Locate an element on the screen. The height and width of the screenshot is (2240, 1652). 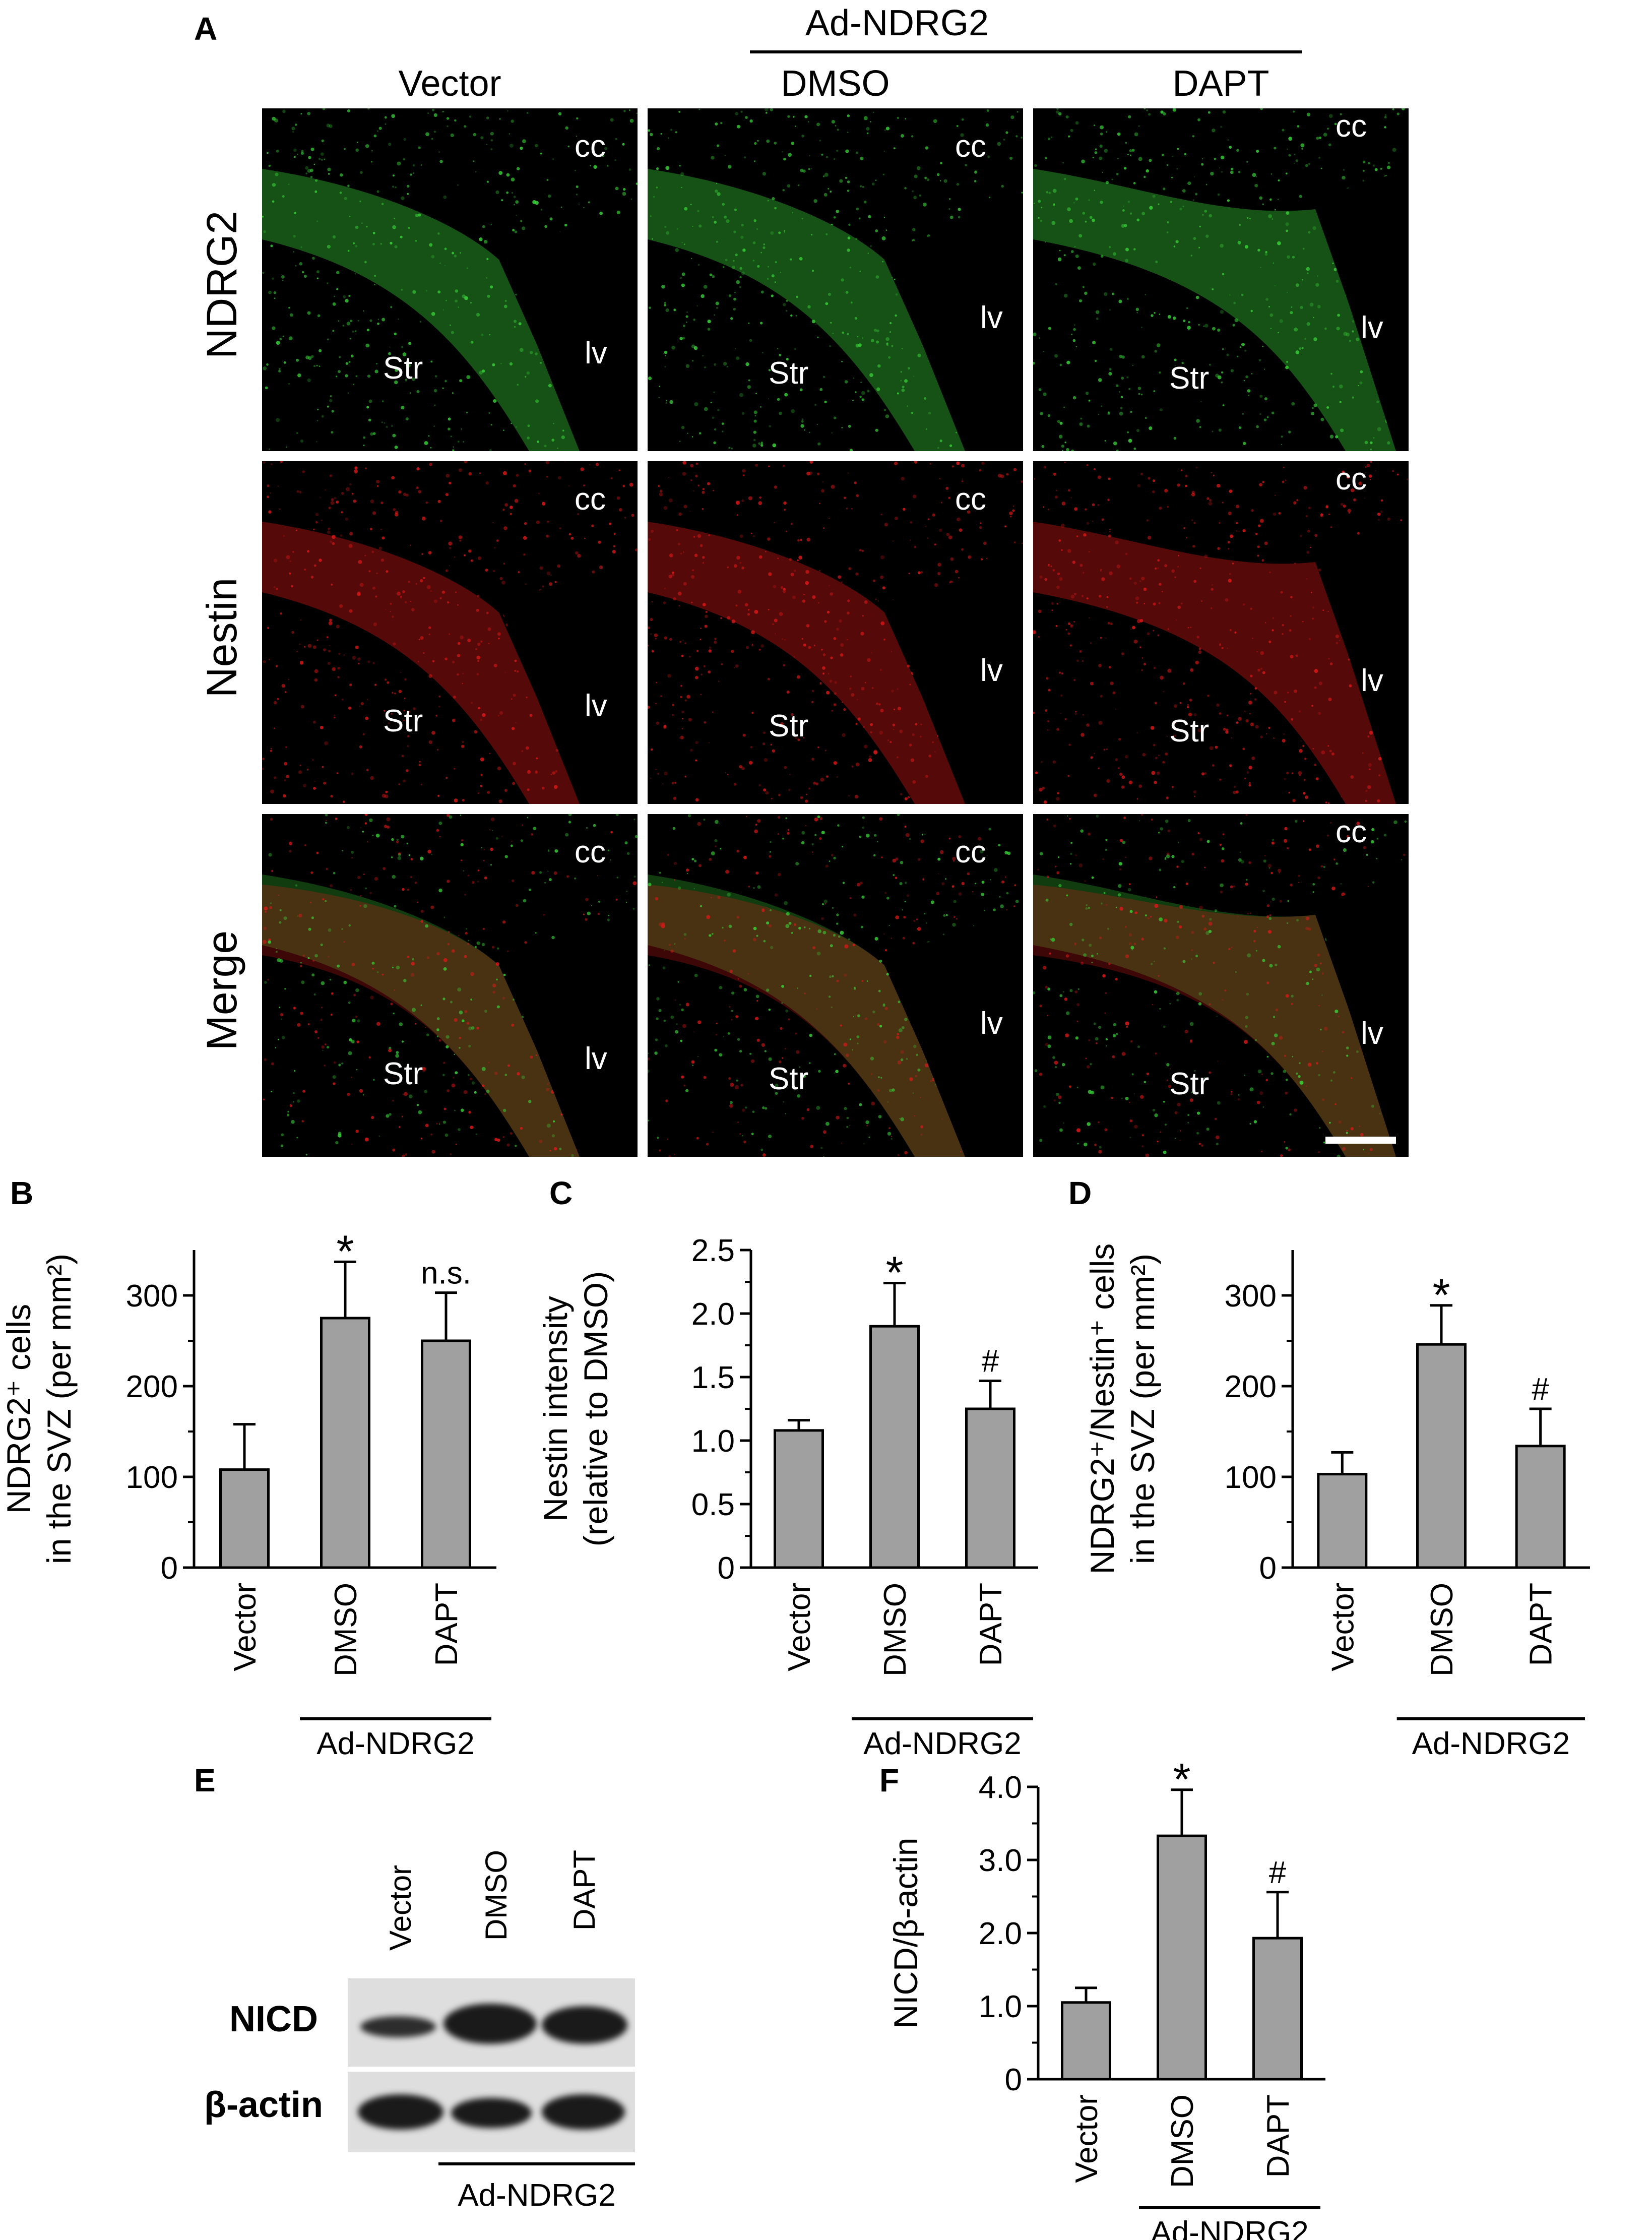
panel-letter-f: F is located at coordinates (889, 1780).